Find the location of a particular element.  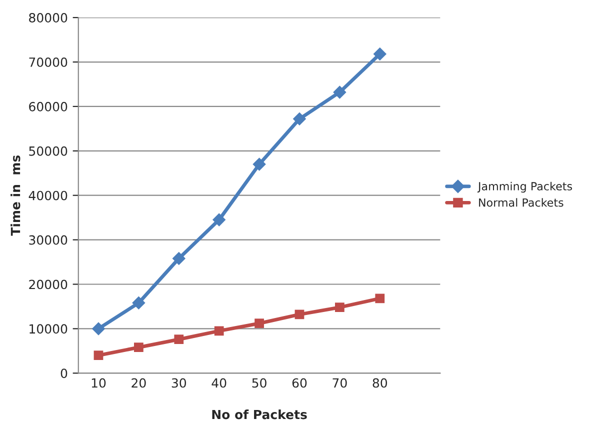

y-tick-label: 50000 is located at coordinates (48, 151).